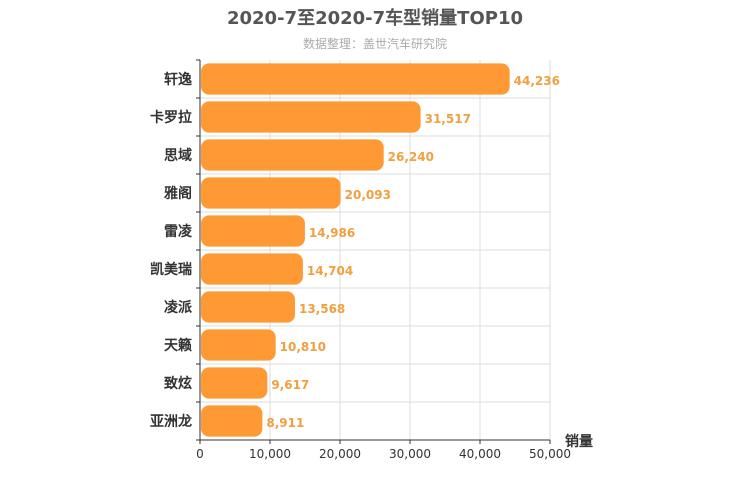 Image resolution: width=750 pixels, height=500 pixels. I want to click on chart-title: 2020-7至2020-7车型销量TOP10, so click(375, 18).